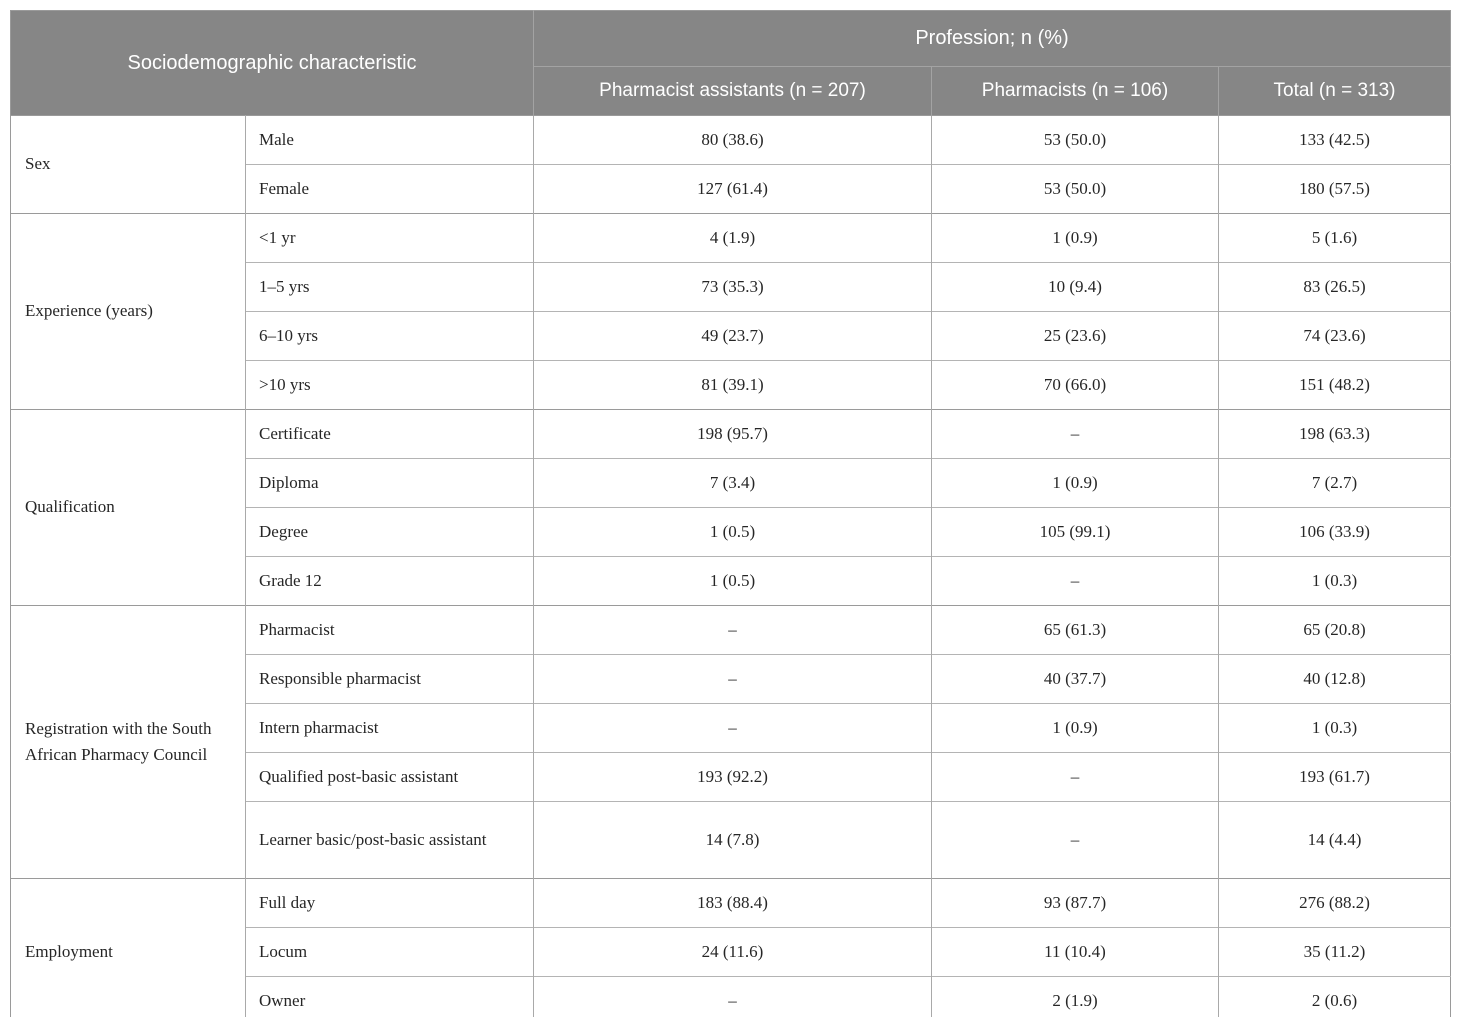 This screenshot has height=1017, width=1460. What do you see at coordinates (1334, 840) in the screenshot?
I see `cell-value: 14 (4.4)` at bounding box center [1334, 840].